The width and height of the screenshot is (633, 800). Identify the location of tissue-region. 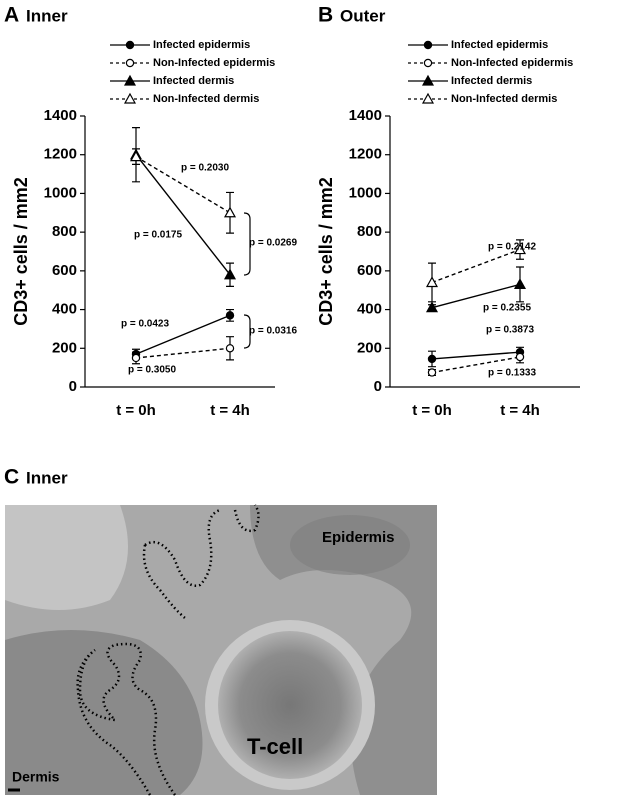
(66, 557).